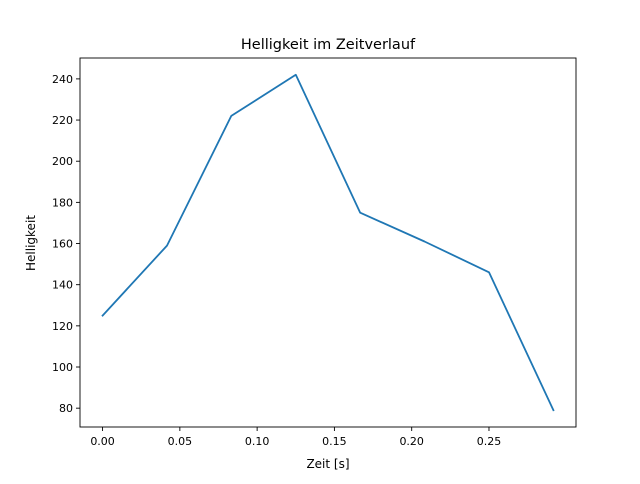 The width and height of the screenshot is (640, 484). What do you see at coordinates (489, 441) in the screenshot?
I see `x-tick-label: 0.25` at bounding box center [489, 441].